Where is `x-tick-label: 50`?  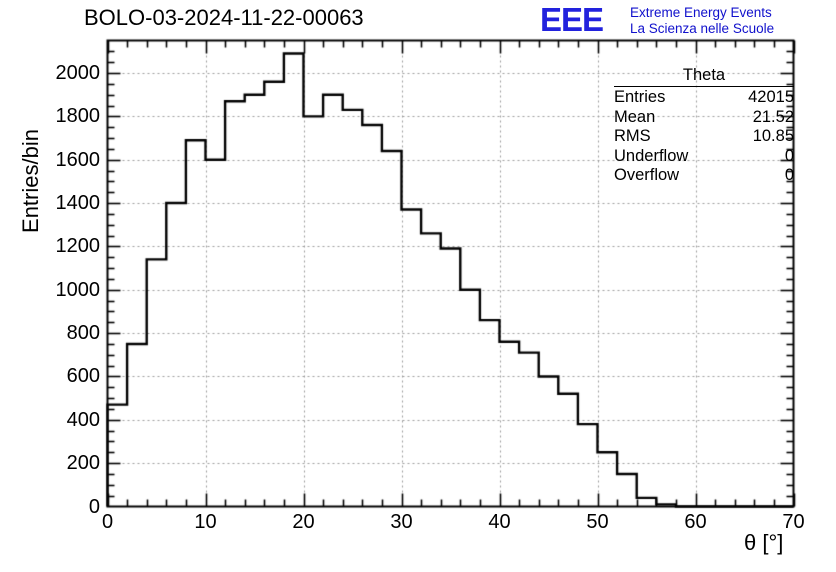 x-tick-label: 50 is located at coordinates (597, 521).